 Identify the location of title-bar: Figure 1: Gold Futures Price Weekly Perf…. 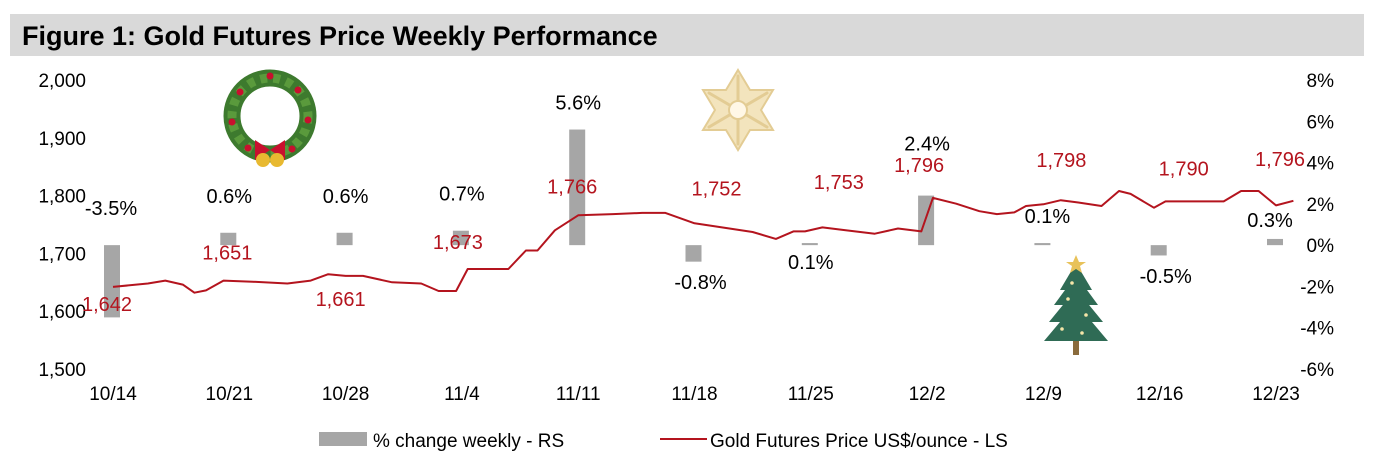
(687, 35).